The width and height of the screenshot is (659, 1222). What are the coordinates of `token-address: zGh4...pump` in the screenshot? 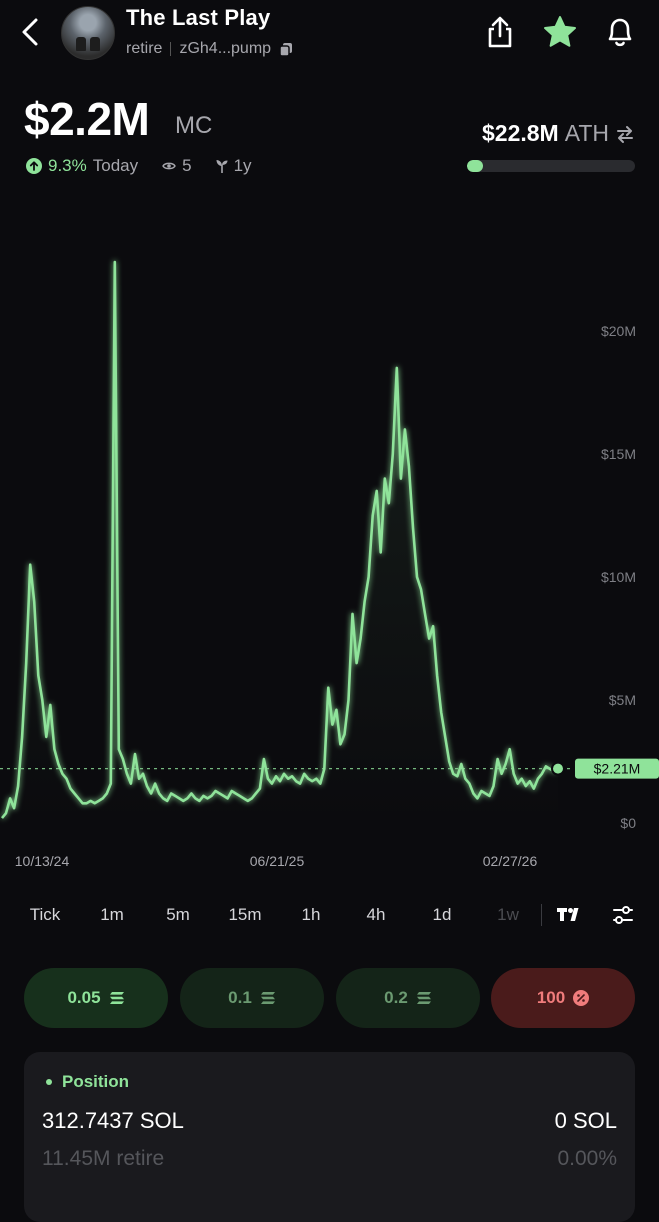 It's located at (225, 48).